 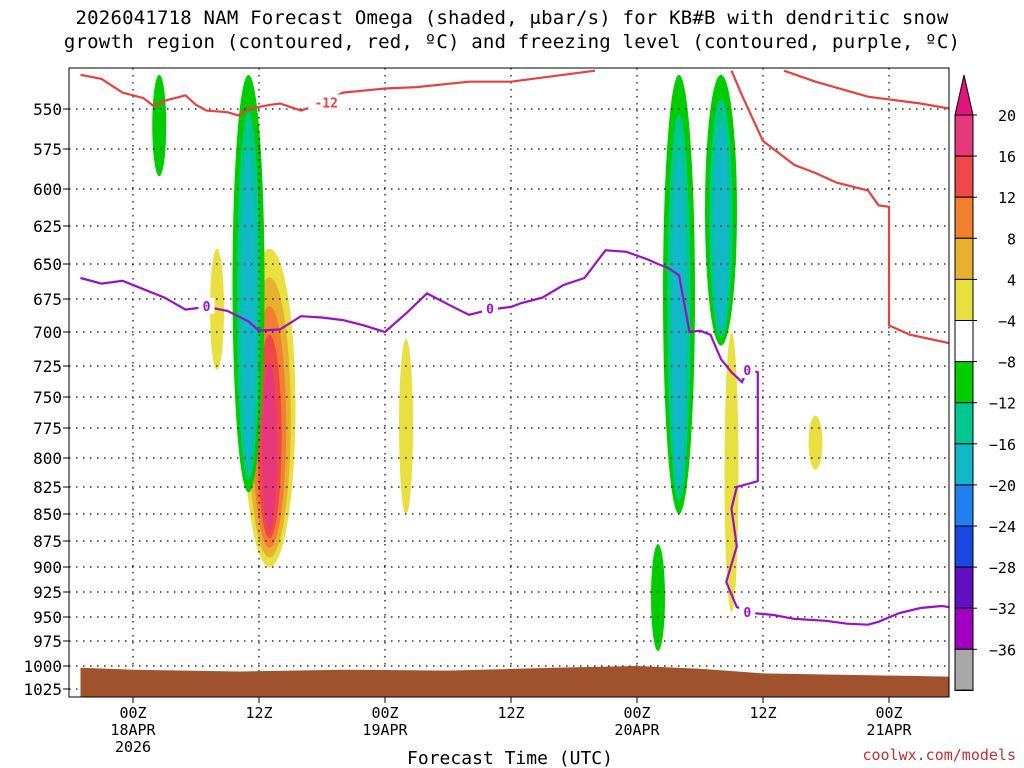 What do you see at coordinates (839, 207) in the screenshot?
I see `snow-growth-contour-lower` at bounding box center [839, 207].